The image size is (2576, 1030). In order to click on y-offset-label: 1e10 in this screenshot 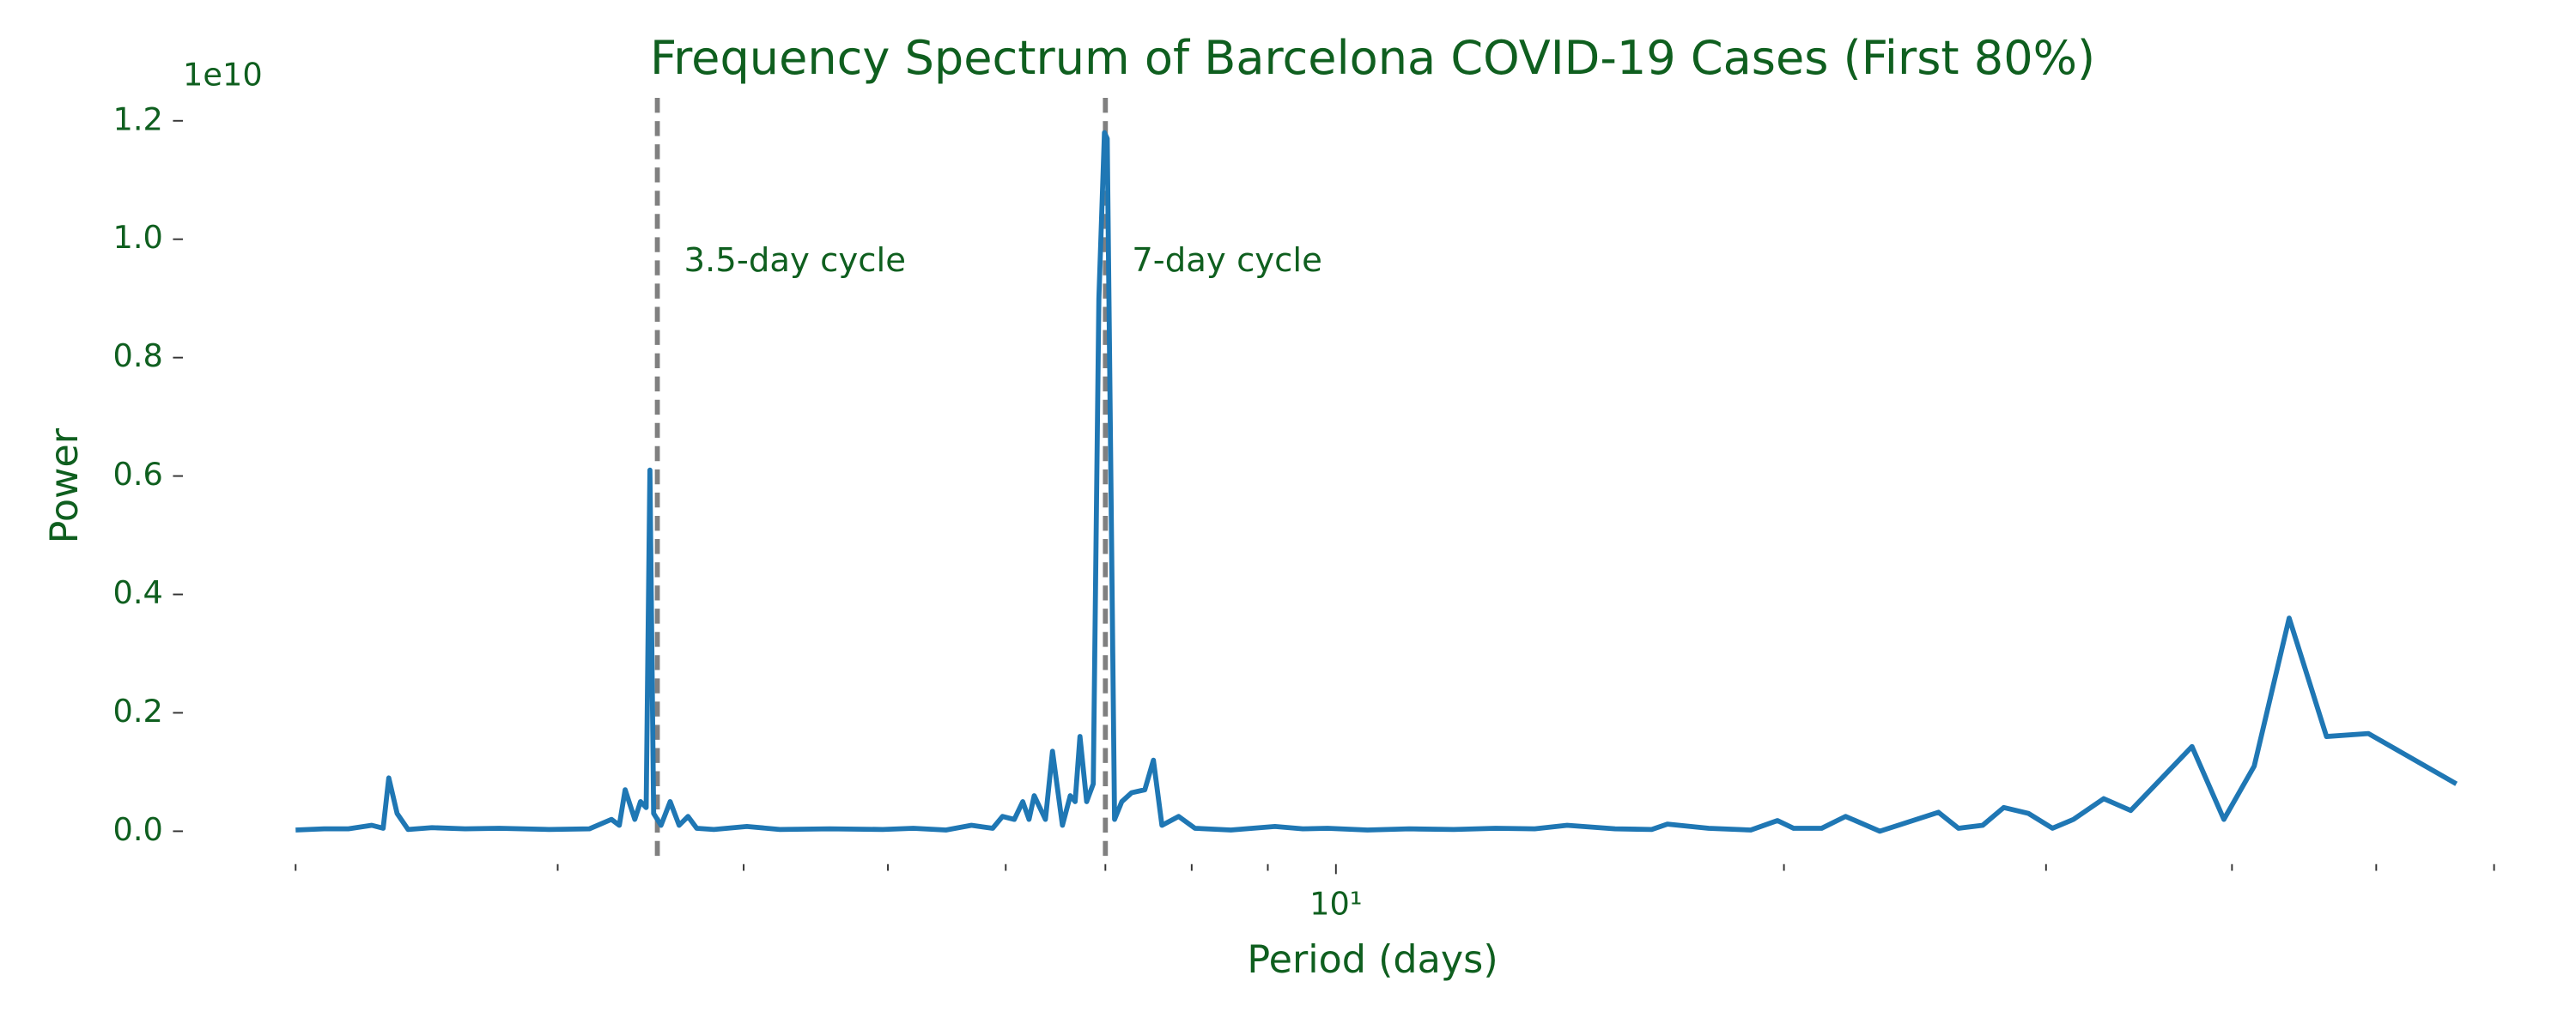, I will do `click(223, 74)`.